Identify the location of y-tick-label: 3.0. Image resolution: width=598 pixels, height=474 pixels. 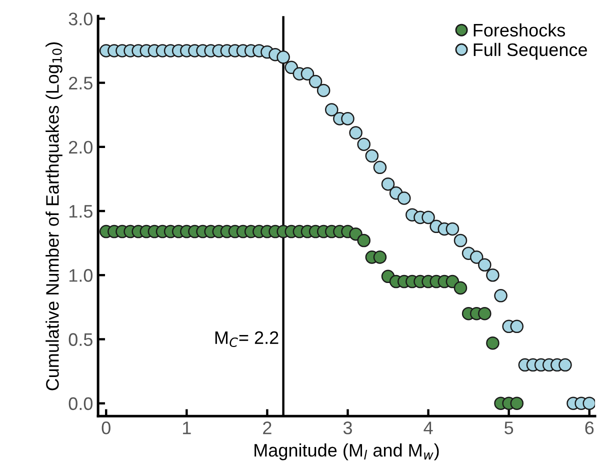
(80, 19).